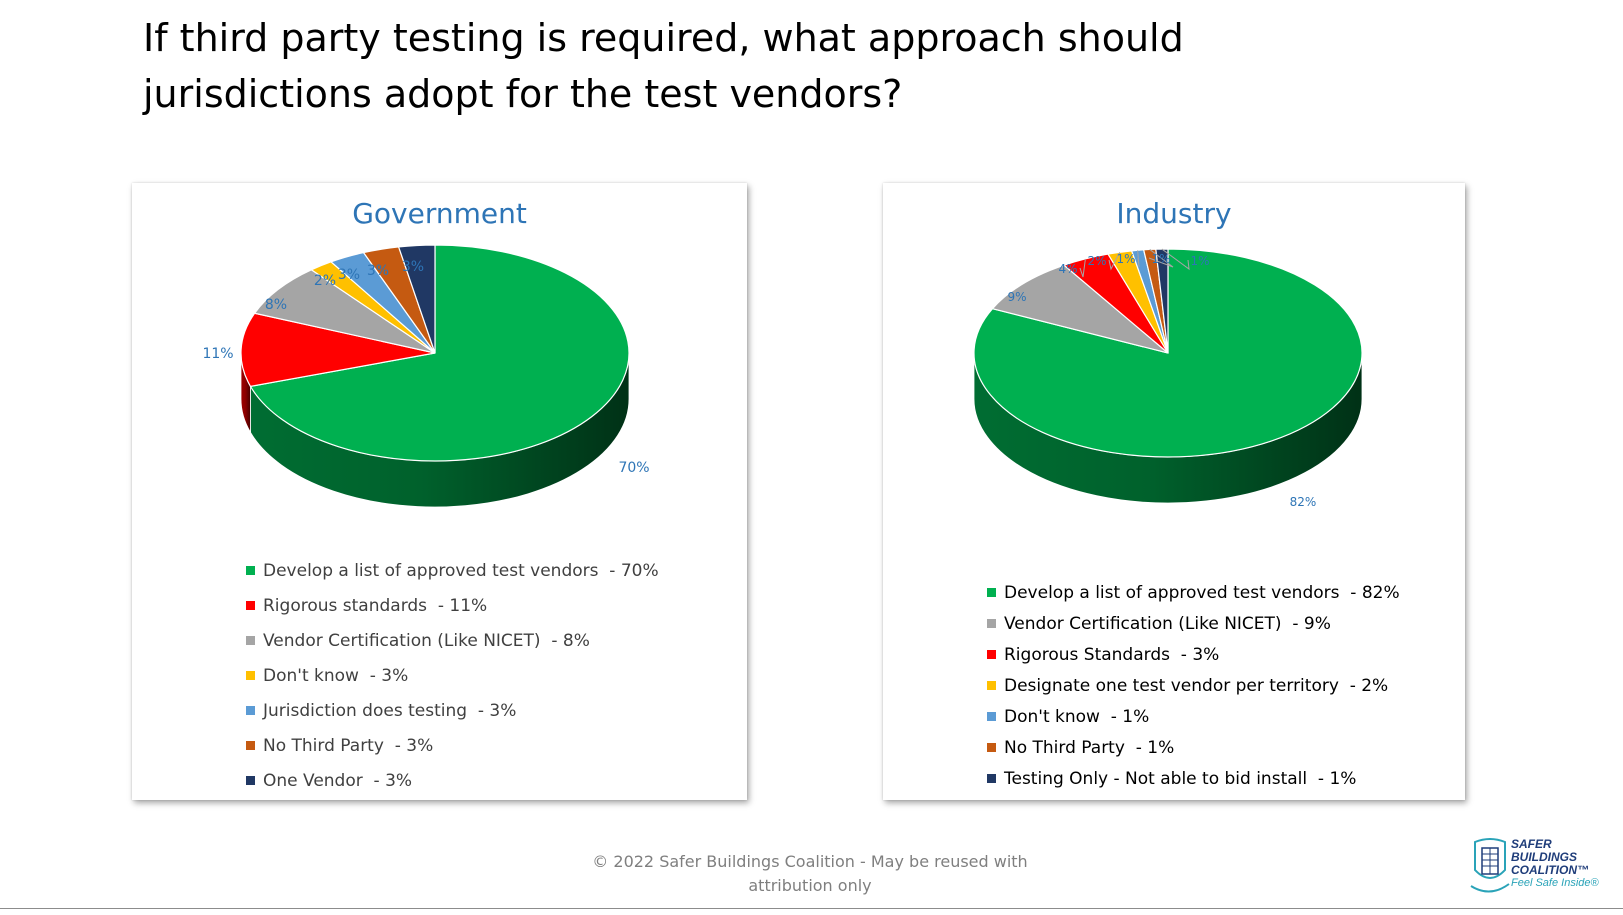 Image resolution: width=1623 pixels, height=915 pixels. Describe the element at coordinates (413, 267) in the screenshot. I see `data-label-one-vendor: 3%` at that location.